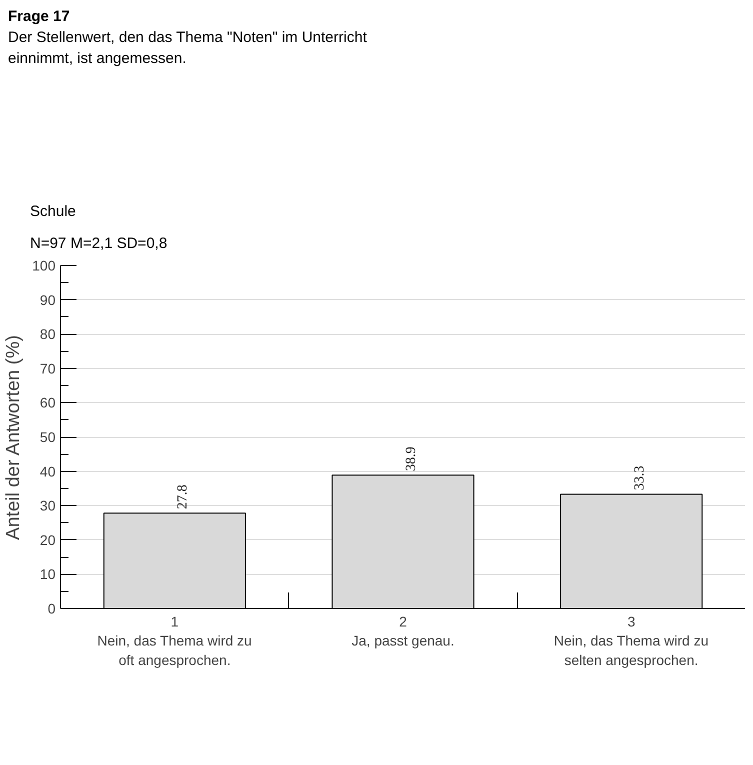  What do you see at coordinates (187, 49) in the screenshot?
I see `chart-subtitle: Der Stellenwert, den das Thema "Noten" im Unterricht einnimmt, ist angemessen.` at bounding box center [187, 49].